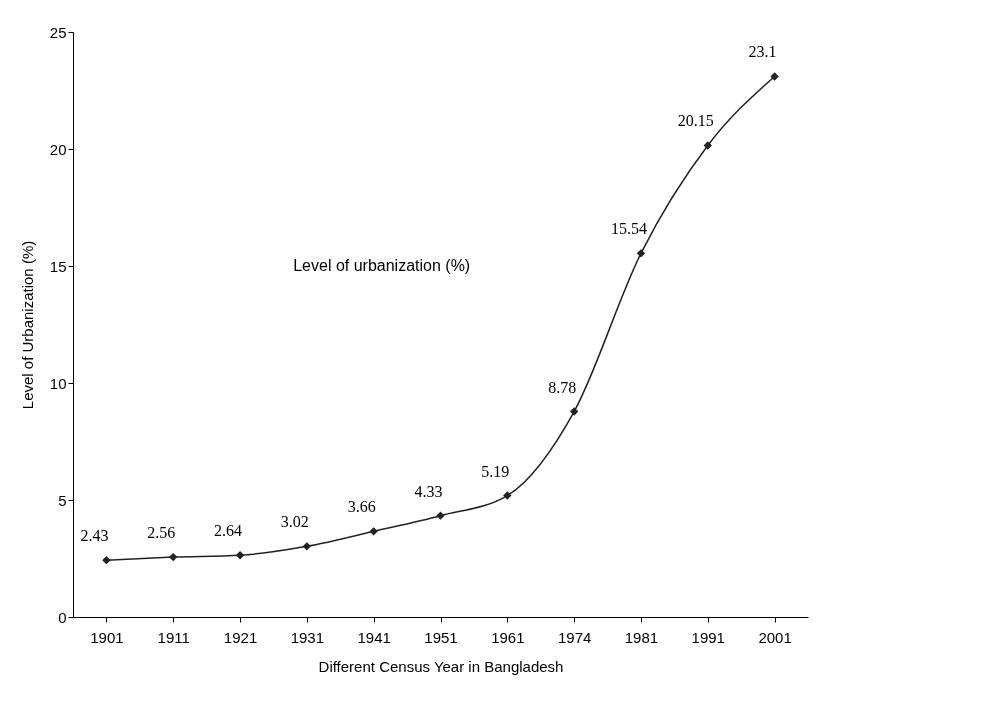  Describe the element at coordinates (58, 32) in the screenshot. I see `y-tick-label: 25` at that location.